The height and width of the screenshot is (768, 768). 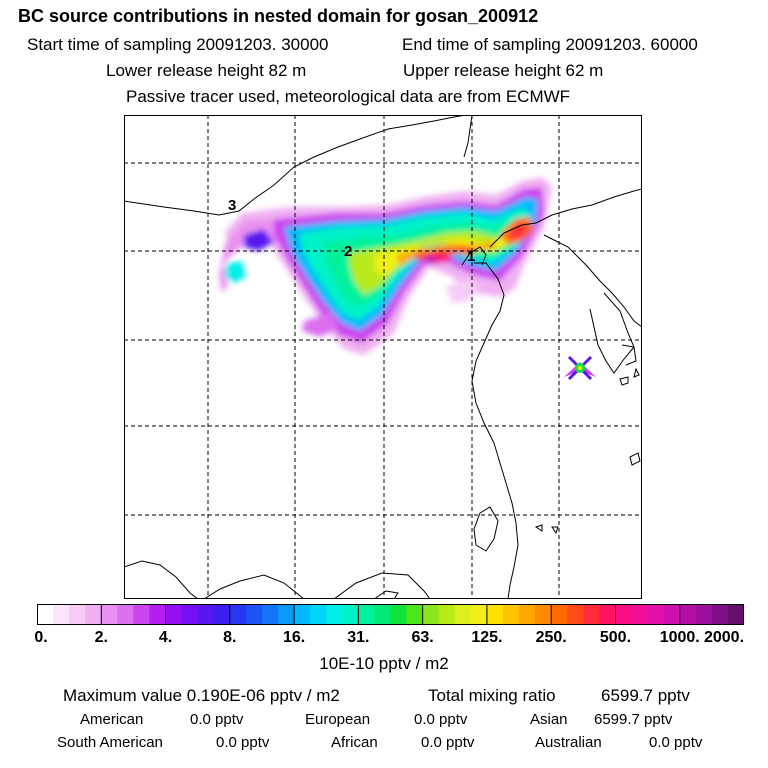 I want to click on colorbar, so click(x=390, y=614).